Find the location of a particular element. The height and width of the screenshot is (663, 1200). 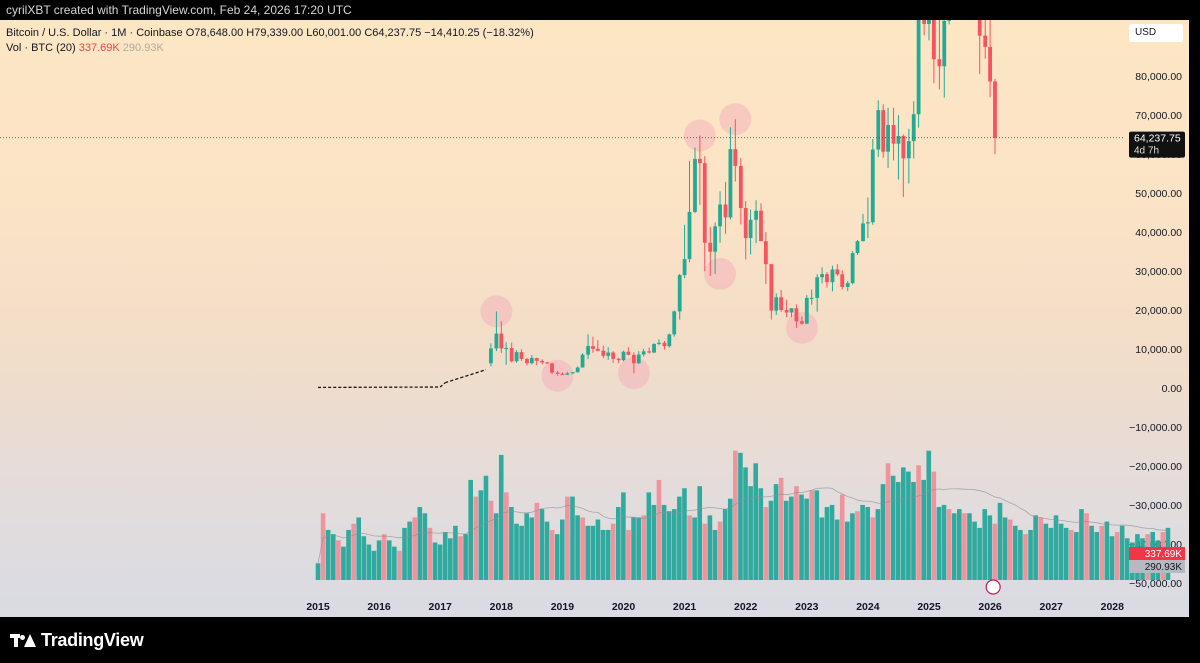

volume-ma-tag is located at coordinates (1157, 566).